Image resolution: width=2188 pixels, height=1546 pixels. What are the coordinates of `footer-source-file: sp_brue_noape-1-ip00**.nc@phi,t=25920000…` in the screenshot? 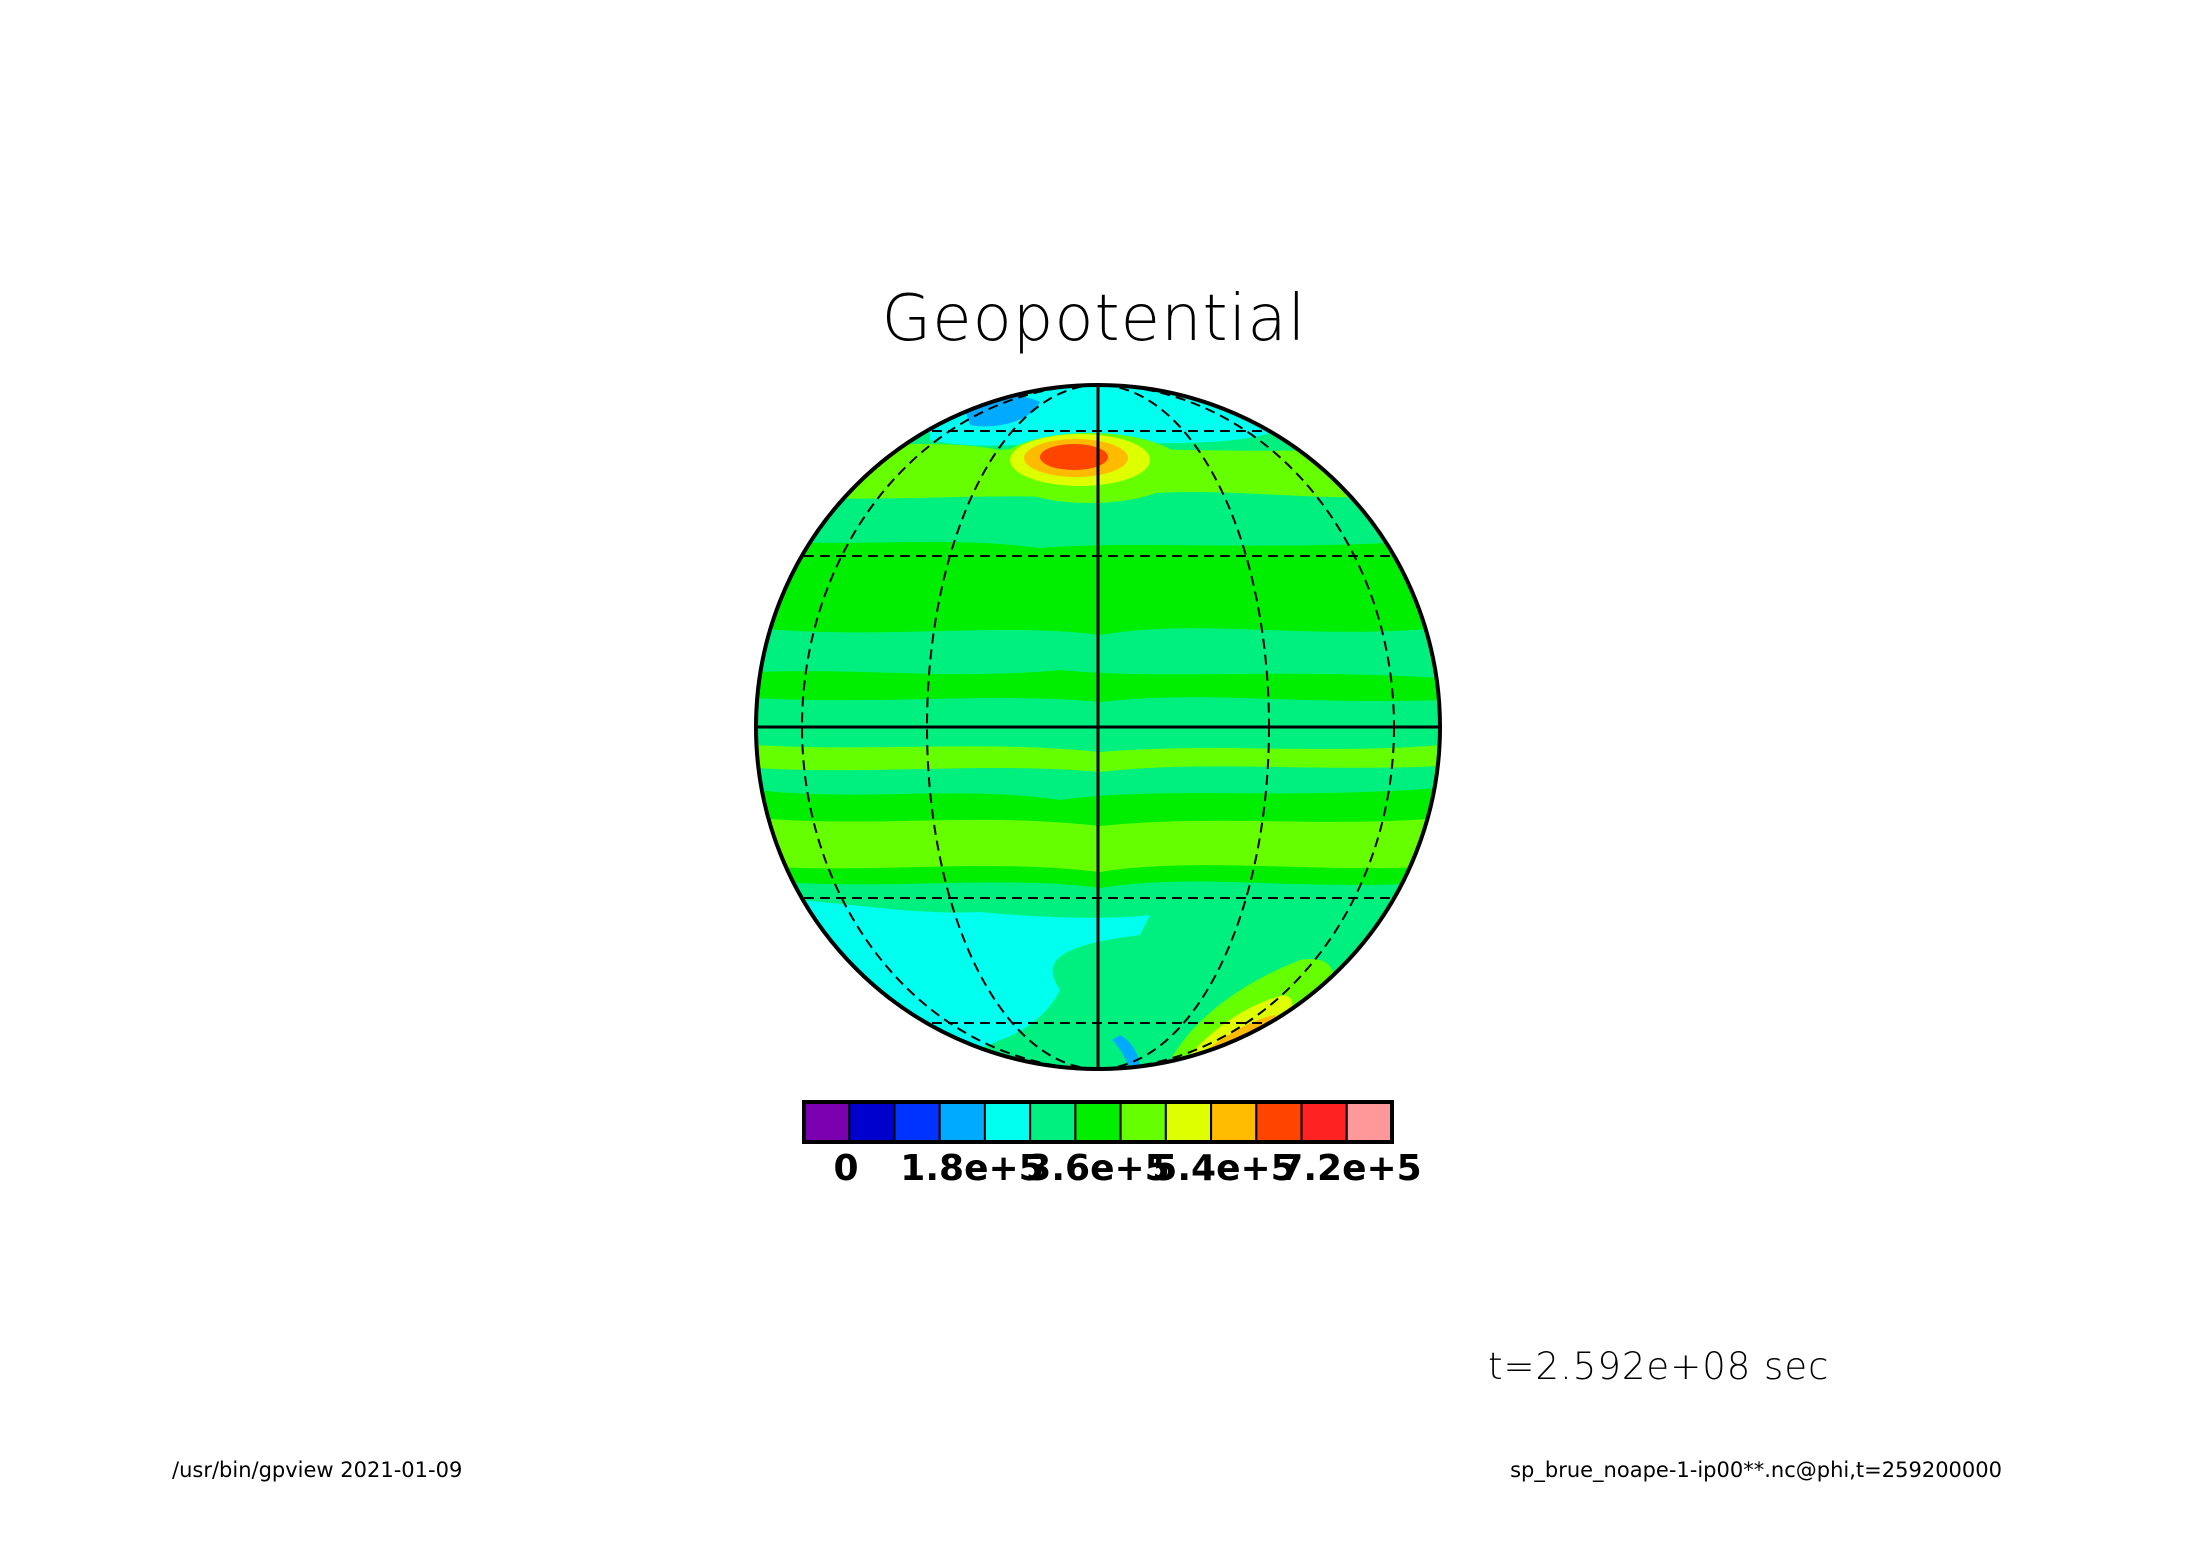 It's located at (1756, 1470).